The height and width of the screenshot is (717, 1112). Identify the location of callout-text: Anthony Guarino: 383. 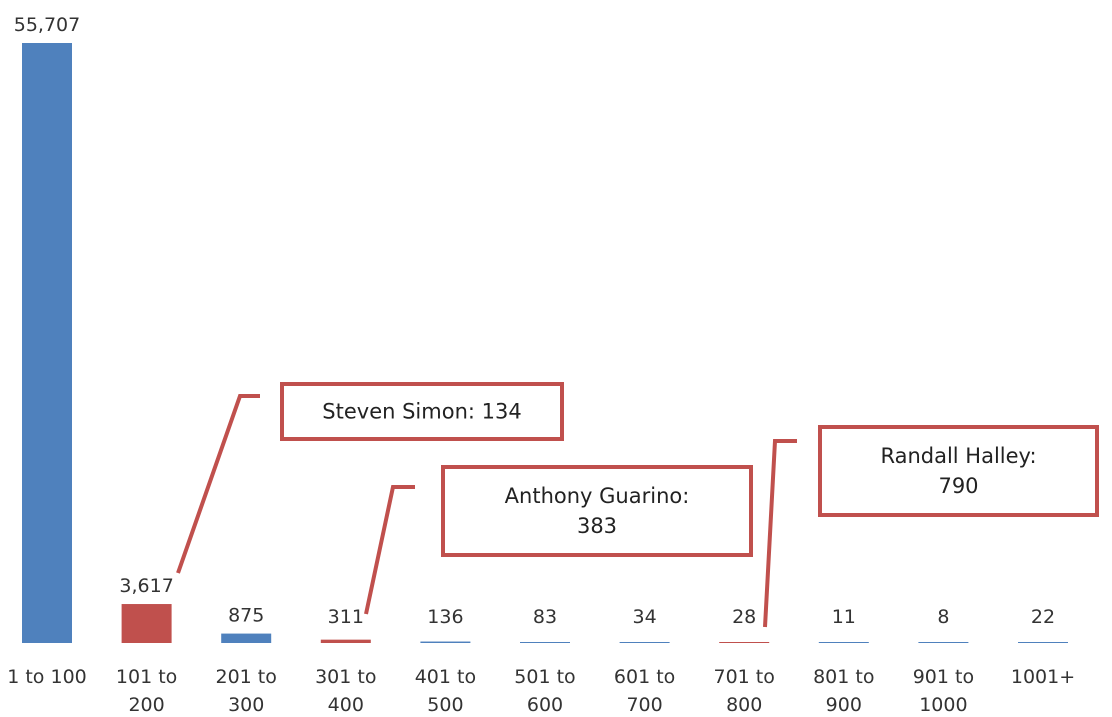
(597, 511).